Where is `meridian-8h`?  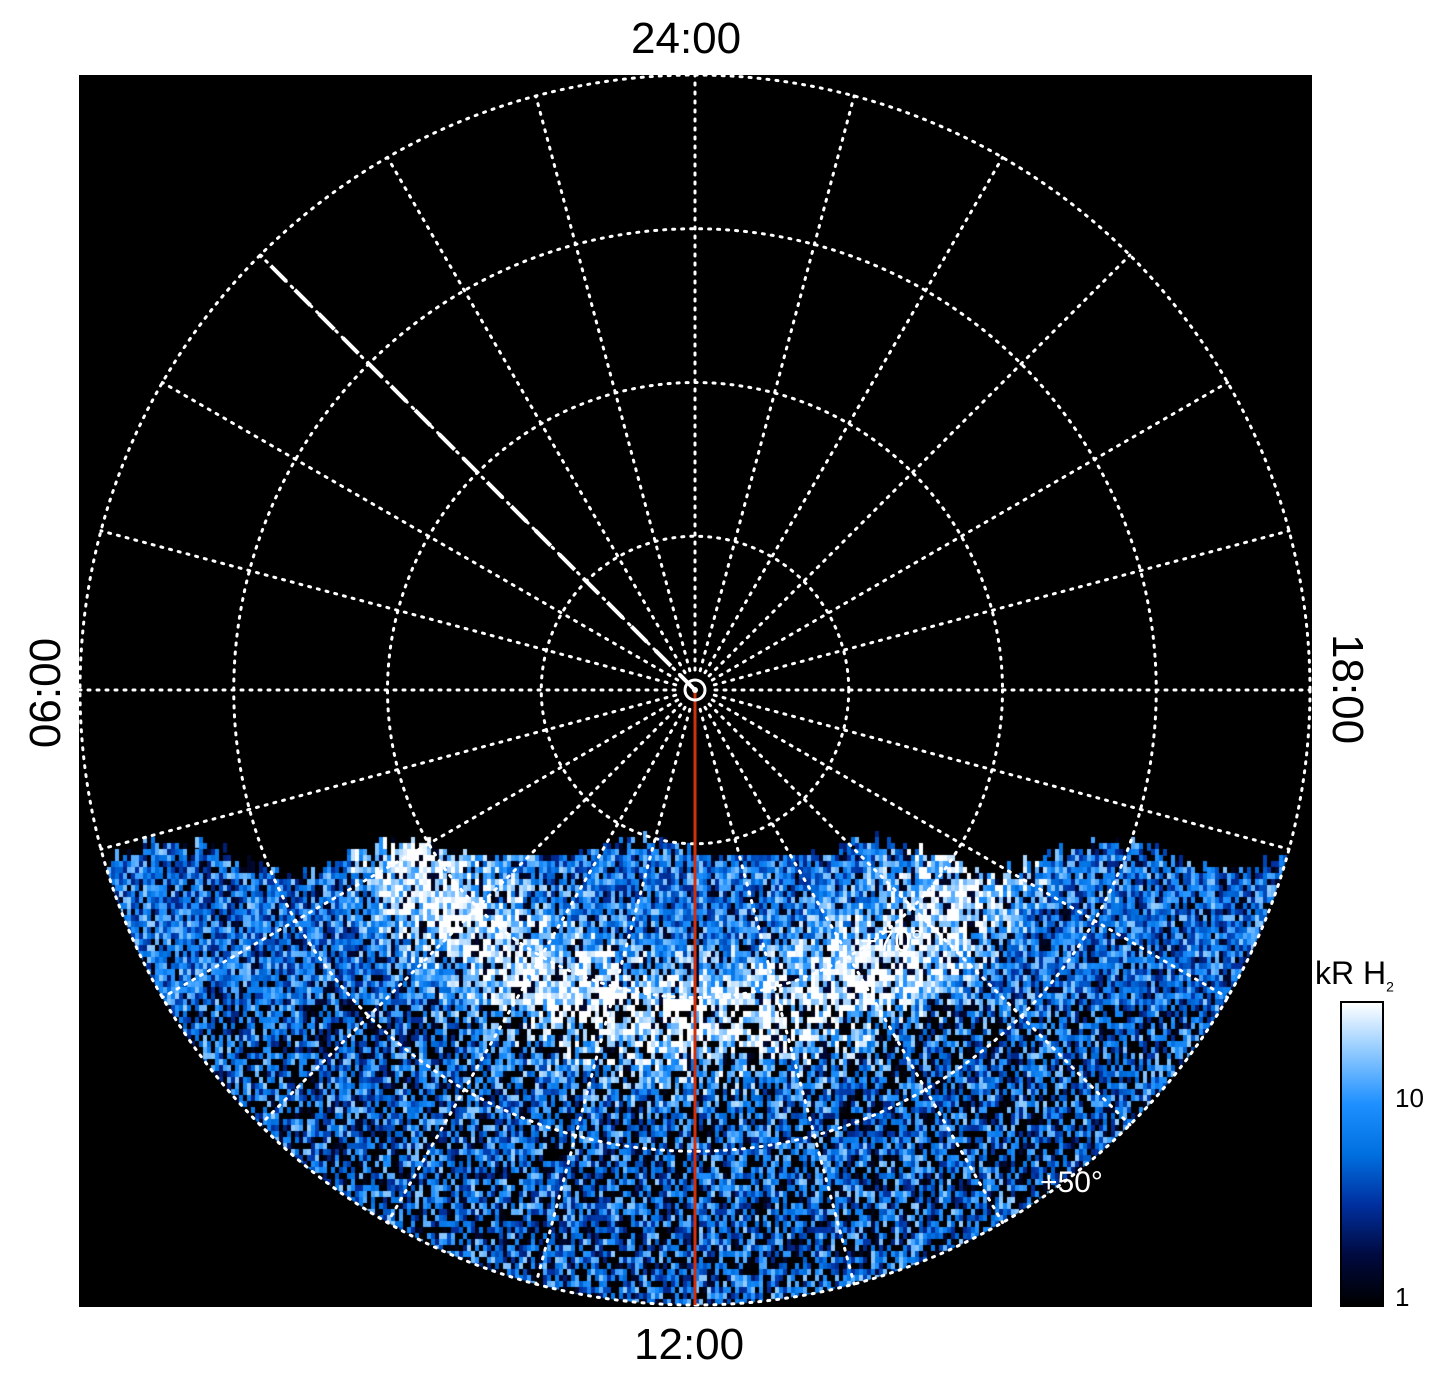 meridian-8h is located at coordinates (420, 848).